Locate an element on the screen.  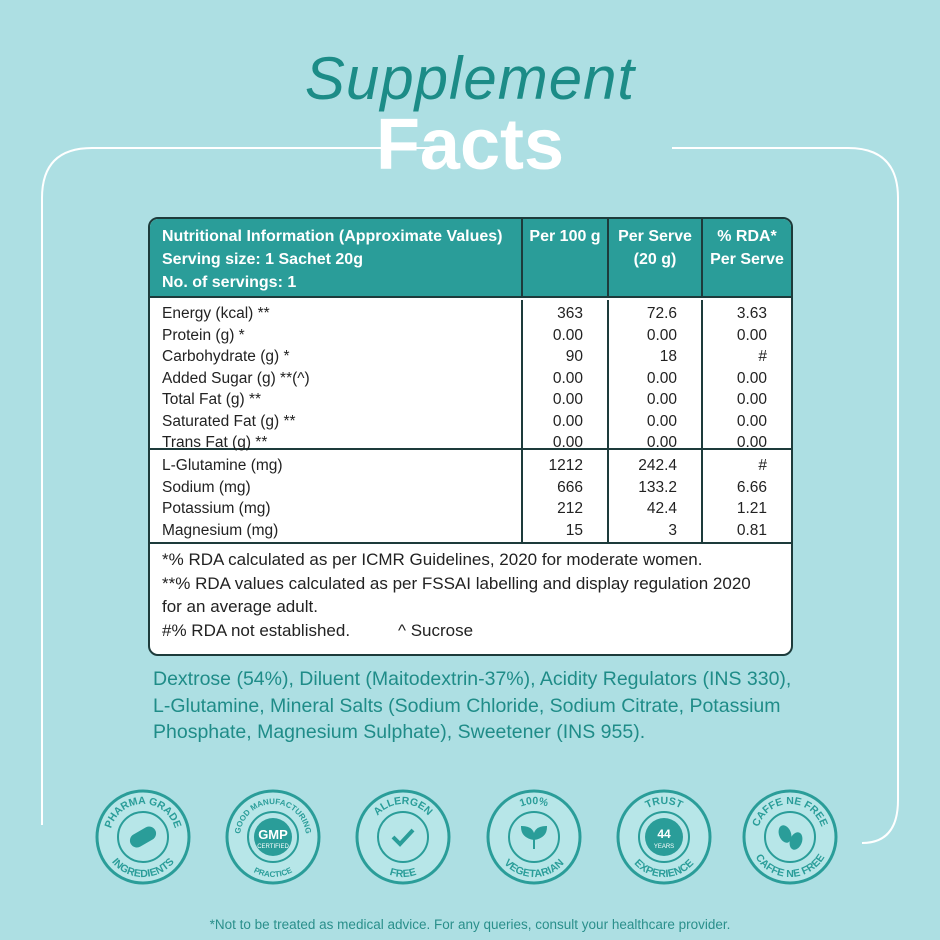
note-line: #% RDA not established. ^ Sucrose is located at coordinates (476, 631).